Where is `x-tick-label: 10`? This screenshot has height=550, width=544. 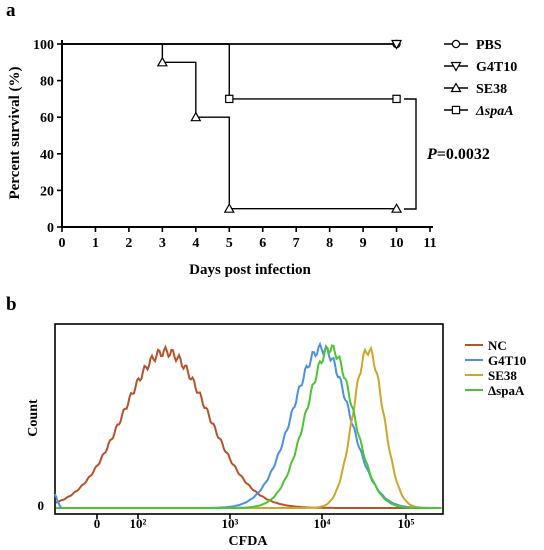
x-tick-label: 10 is located at coordinates (397, 243).